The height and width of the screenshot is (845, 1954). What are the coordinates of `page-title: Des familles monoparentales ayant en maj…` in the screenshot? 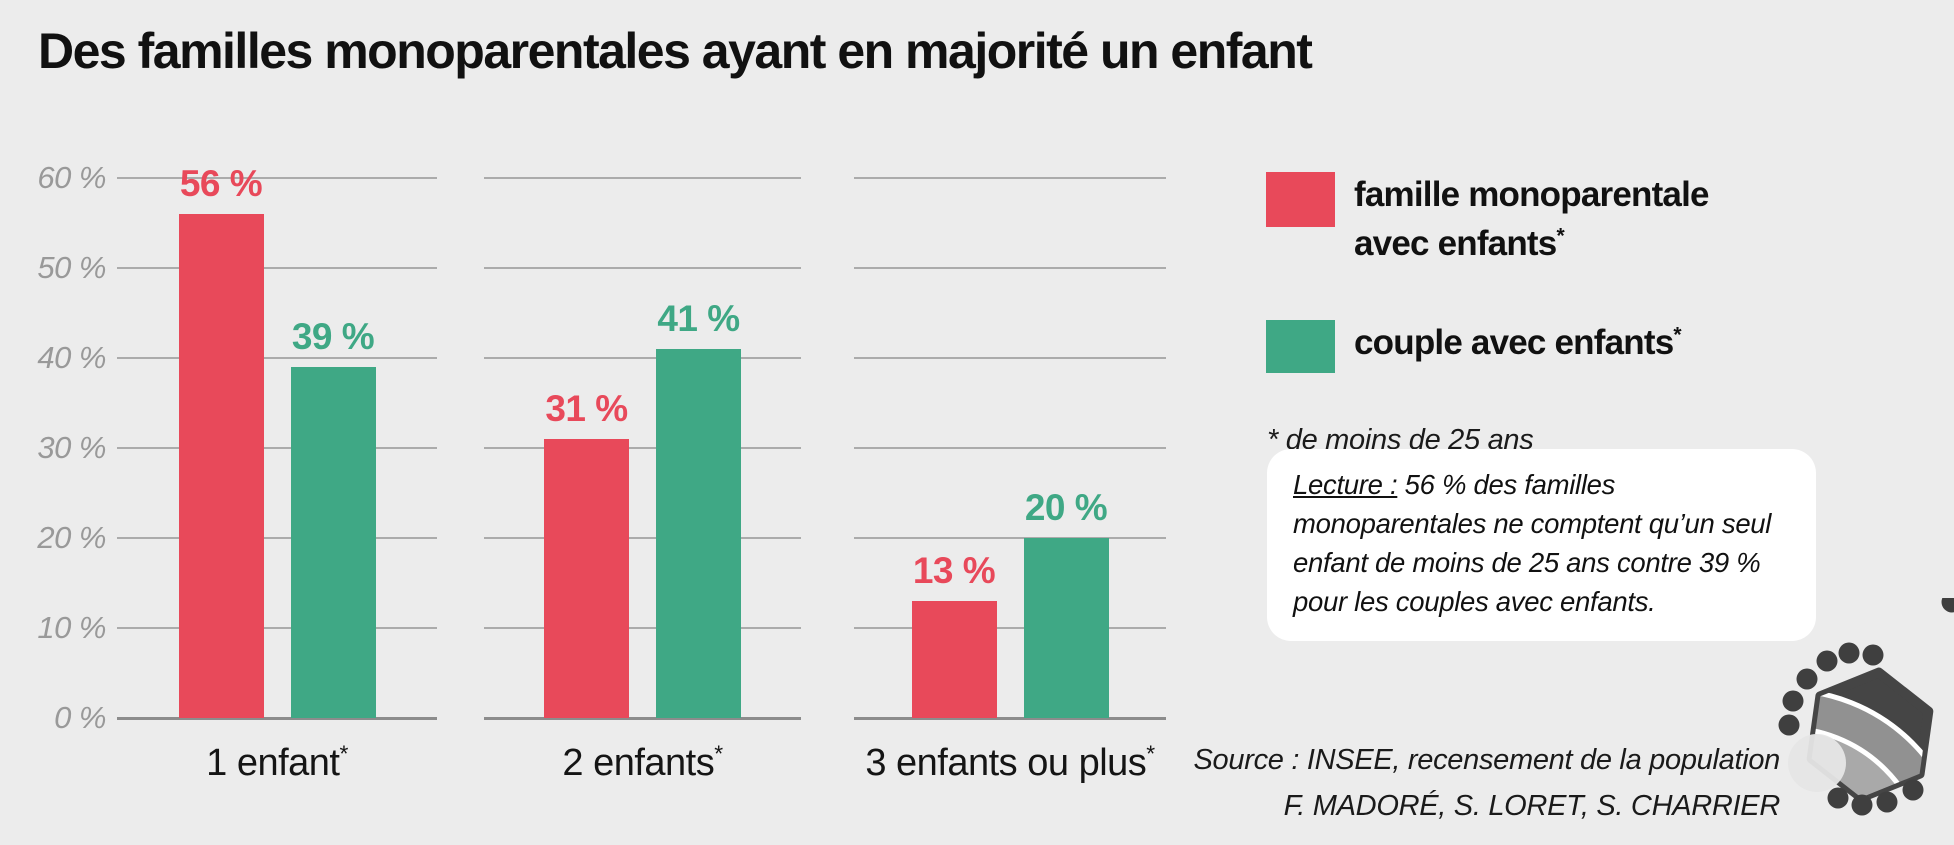 It's located at (675, 51).